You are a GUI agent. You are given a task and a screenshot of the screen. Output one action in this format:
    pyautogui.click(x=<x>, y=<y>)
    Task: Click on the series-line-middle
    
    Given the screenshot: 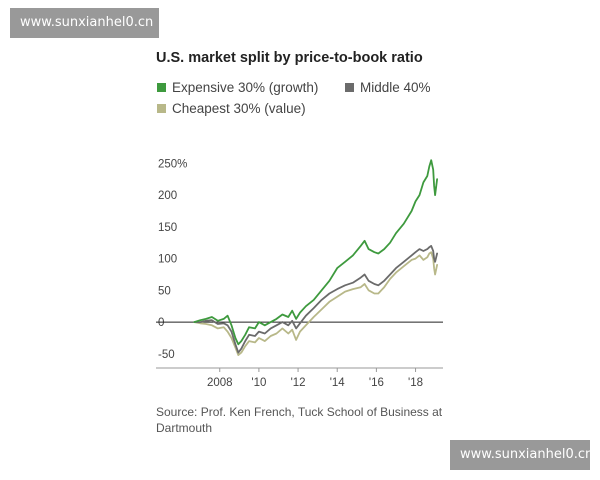 What is the action you would take?
    pyautogui.click(x=316, y=299)
    